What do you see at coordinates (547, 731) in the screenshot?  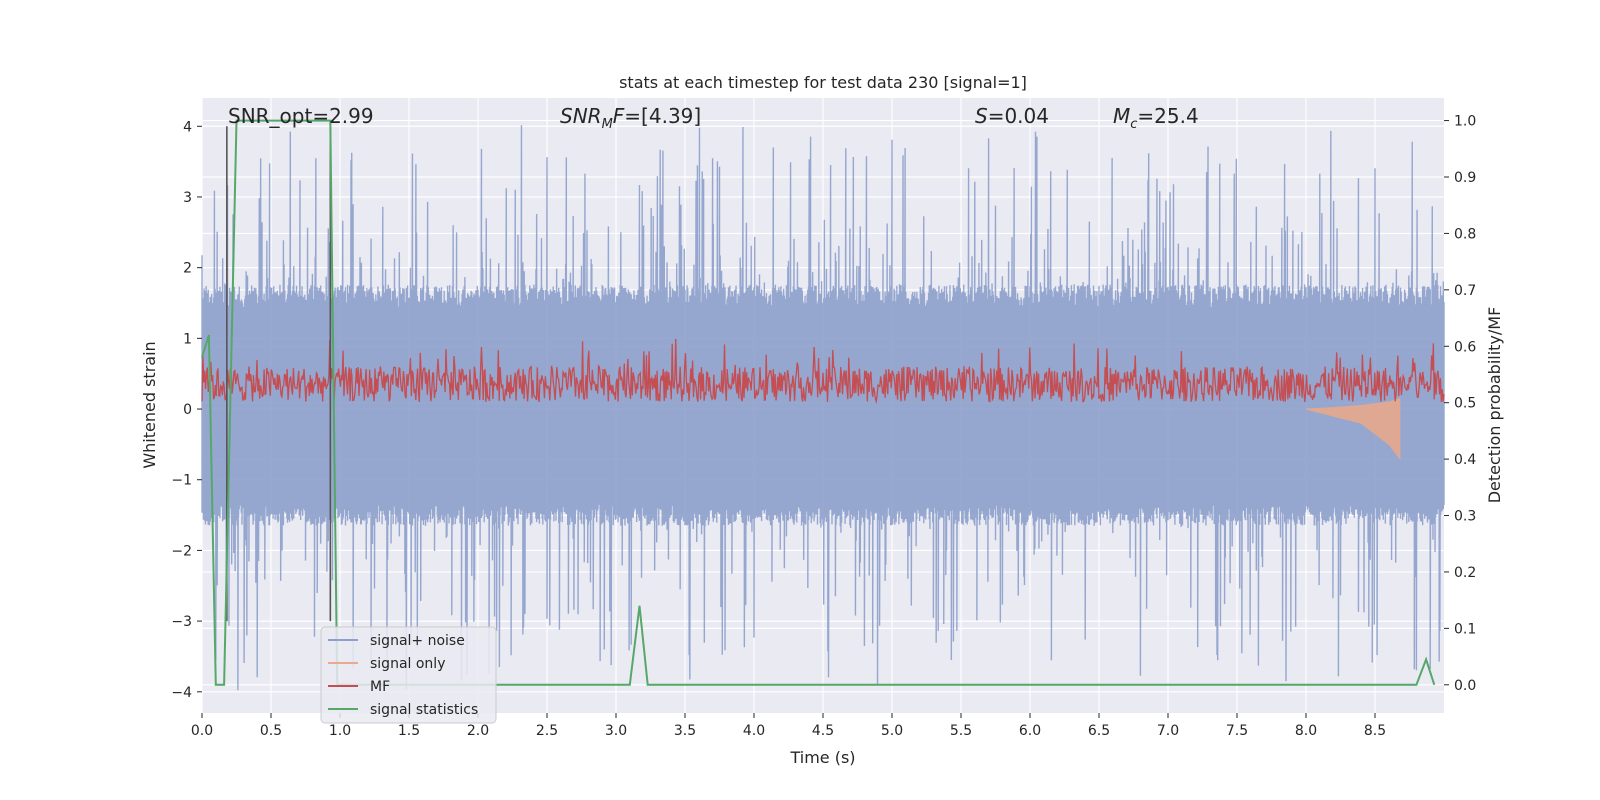 I see `x-tick-label: 2.5` at bounding box center [547, 731].